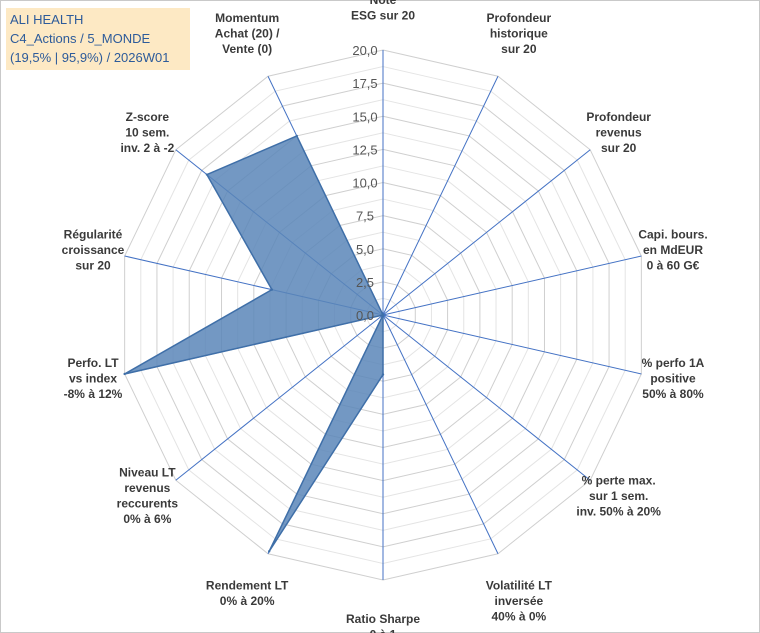 The width and height of the screenshot is (760, 633). What do you see at coordinates (365, 249) in the screenshot?
I see `tick-label: 5,0` at bounding box center [365, 249].